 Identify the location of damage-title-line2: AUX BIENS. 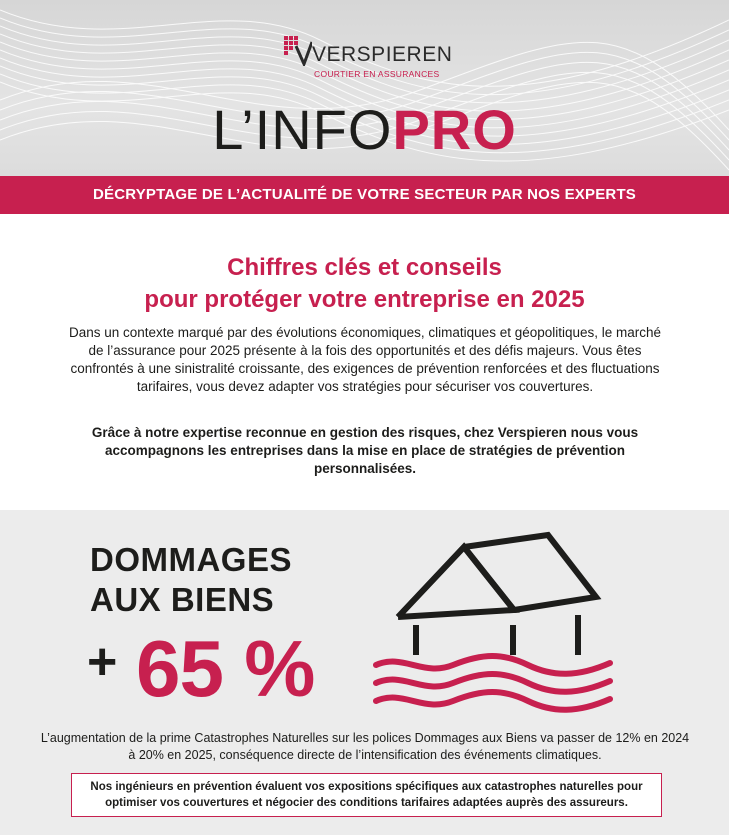
(182, 599).